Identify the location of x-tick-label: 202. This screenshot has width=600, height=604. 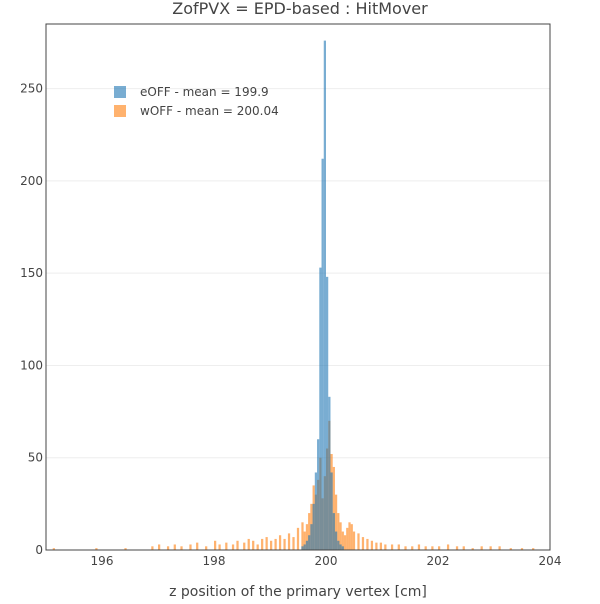
(438, 561).